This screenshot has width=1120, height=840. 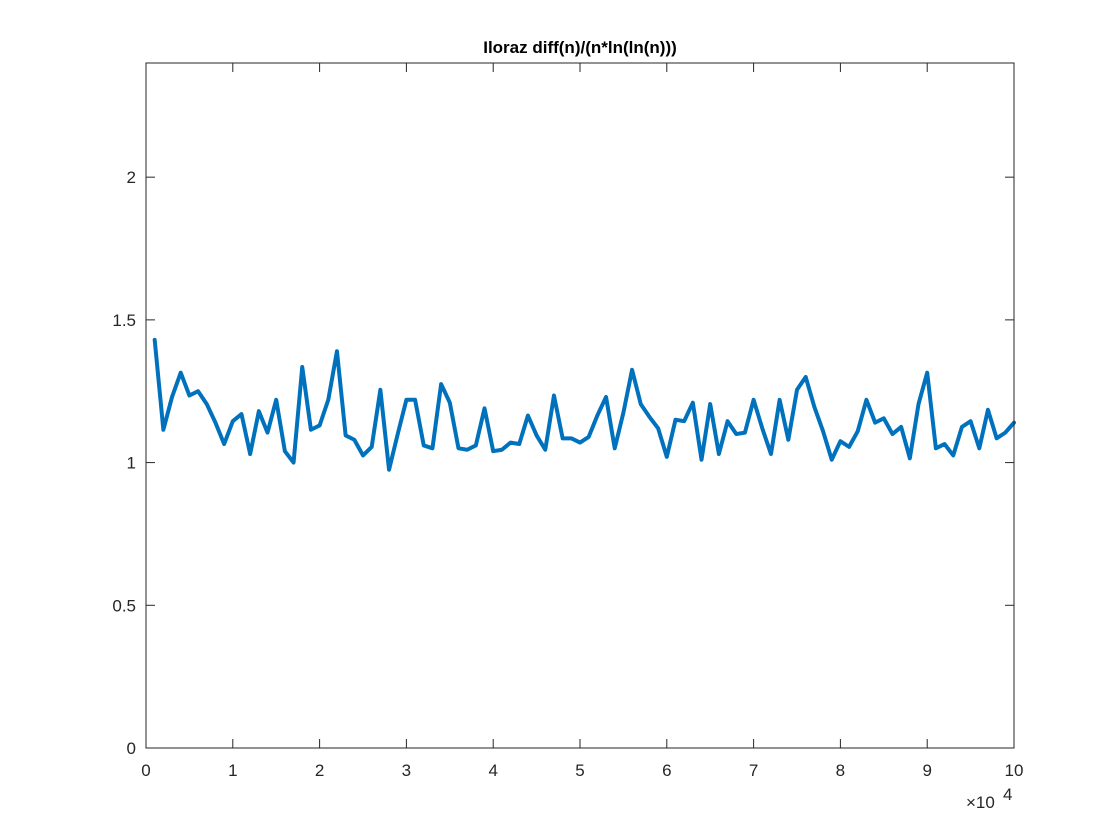 I want to click on x-exponent-base: ×10, so click(x=980, y=802).